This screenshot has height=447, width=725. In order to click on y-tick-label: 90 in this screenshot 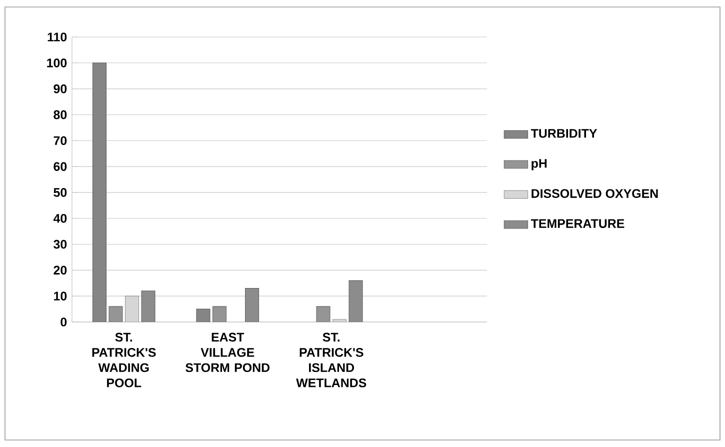, I will do `click(60, 89)`.